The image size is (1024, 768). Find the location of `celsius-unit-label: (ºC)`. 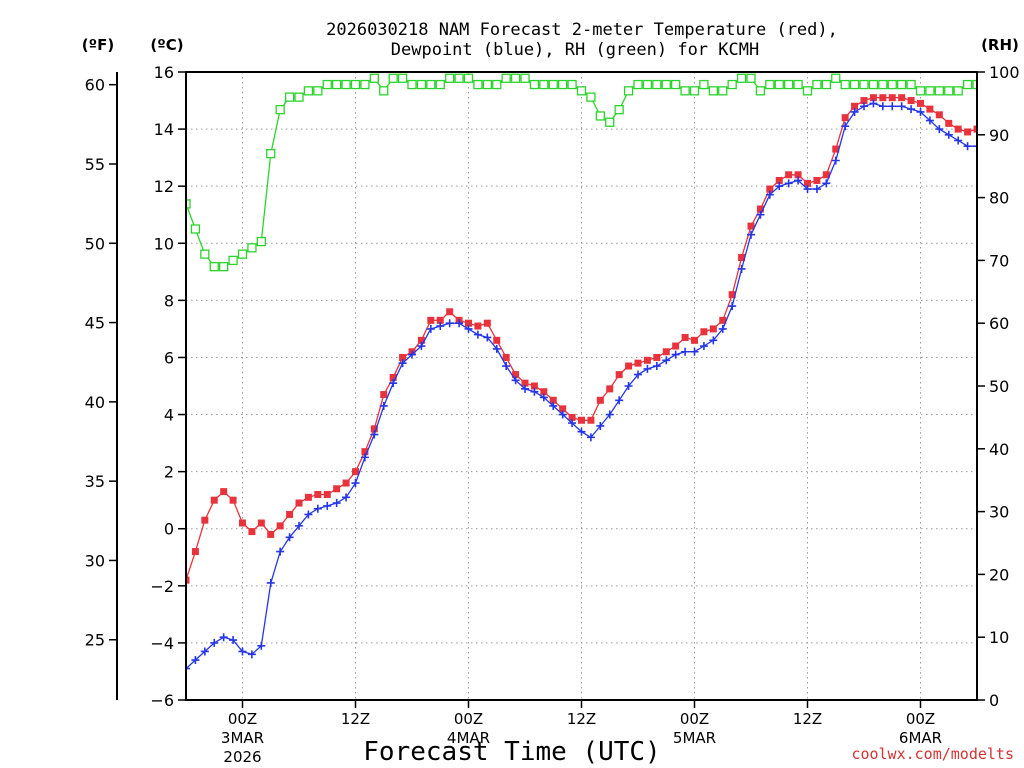

celsius-unit-label: (ºC) is located at coordinates (166, 45).